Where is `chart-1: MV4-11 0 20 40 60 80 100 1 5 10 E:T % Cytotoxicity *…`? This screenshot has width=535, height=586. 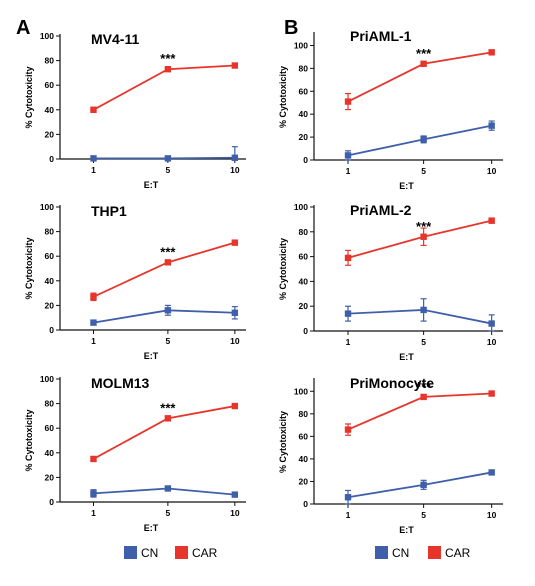 chart-1: MV4-11 0 20 40 60 80 100 1 5 10 E:T % Cytotoxicity *… is located at coordinates (135, 110).